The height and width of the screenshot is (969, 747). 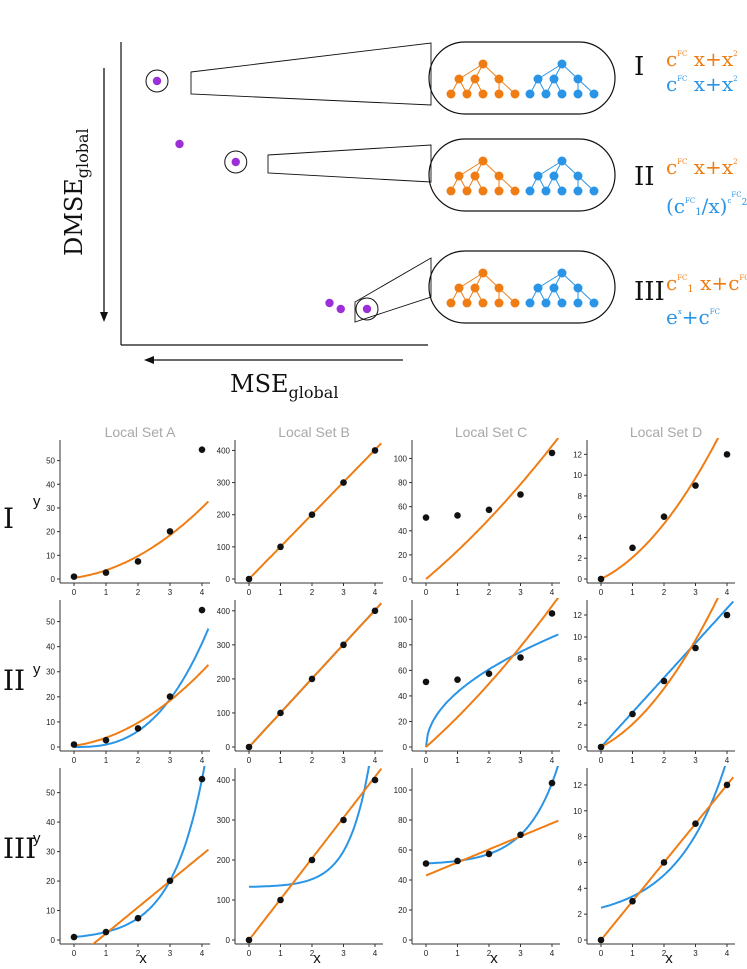 I want to click on subplot-B-II: 0 100 200 300 400 0 1 2 3 4, so click(x=300, y=682).